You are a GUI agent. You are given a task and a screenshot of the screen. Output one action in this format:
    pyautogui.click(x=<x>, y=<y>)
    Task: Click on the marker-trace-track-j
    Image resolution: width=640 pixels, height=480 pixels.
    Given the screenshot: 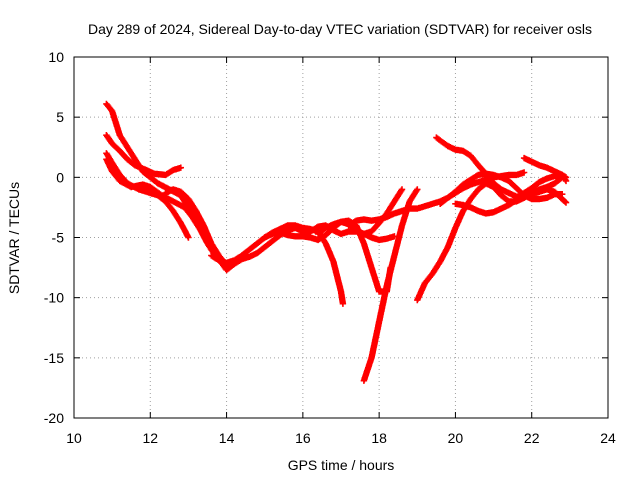 What is the action you would take?
    pyautogui.click(x=390, y=285)
    